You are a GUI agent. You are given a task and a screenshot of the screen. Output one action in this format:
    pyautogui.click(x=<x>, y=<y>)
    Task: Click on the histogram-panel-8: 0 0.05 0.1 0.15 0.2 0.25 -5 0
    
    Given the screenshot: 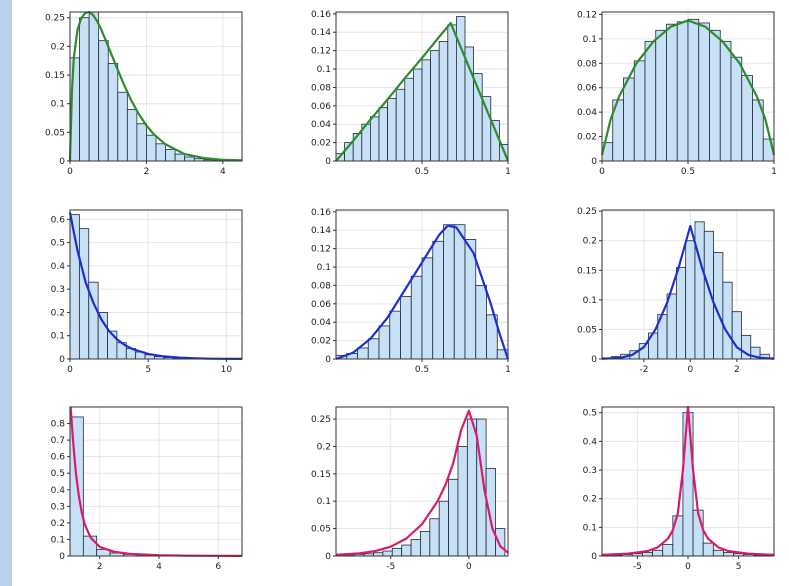 What is the action you would take?
    pyautogui.click(x=410, y=489)
    